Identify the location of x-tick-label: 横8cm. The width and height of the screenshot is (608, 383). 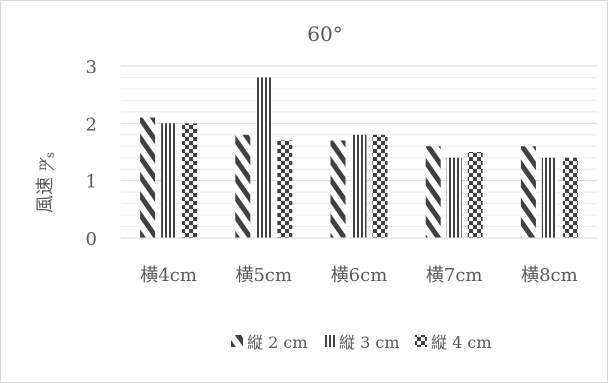
(549, 275).